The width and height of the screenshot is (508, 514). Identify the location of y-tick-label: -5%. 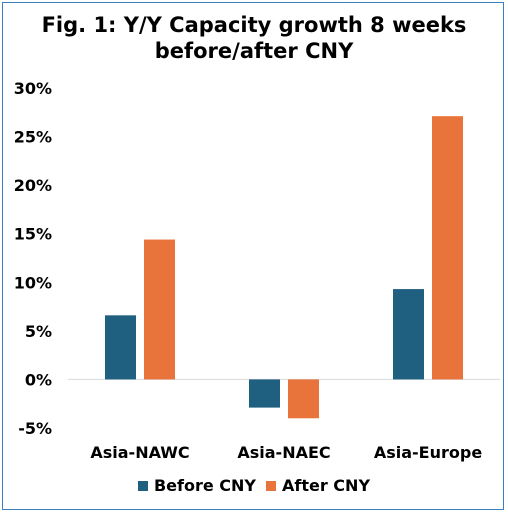
(35, 428).